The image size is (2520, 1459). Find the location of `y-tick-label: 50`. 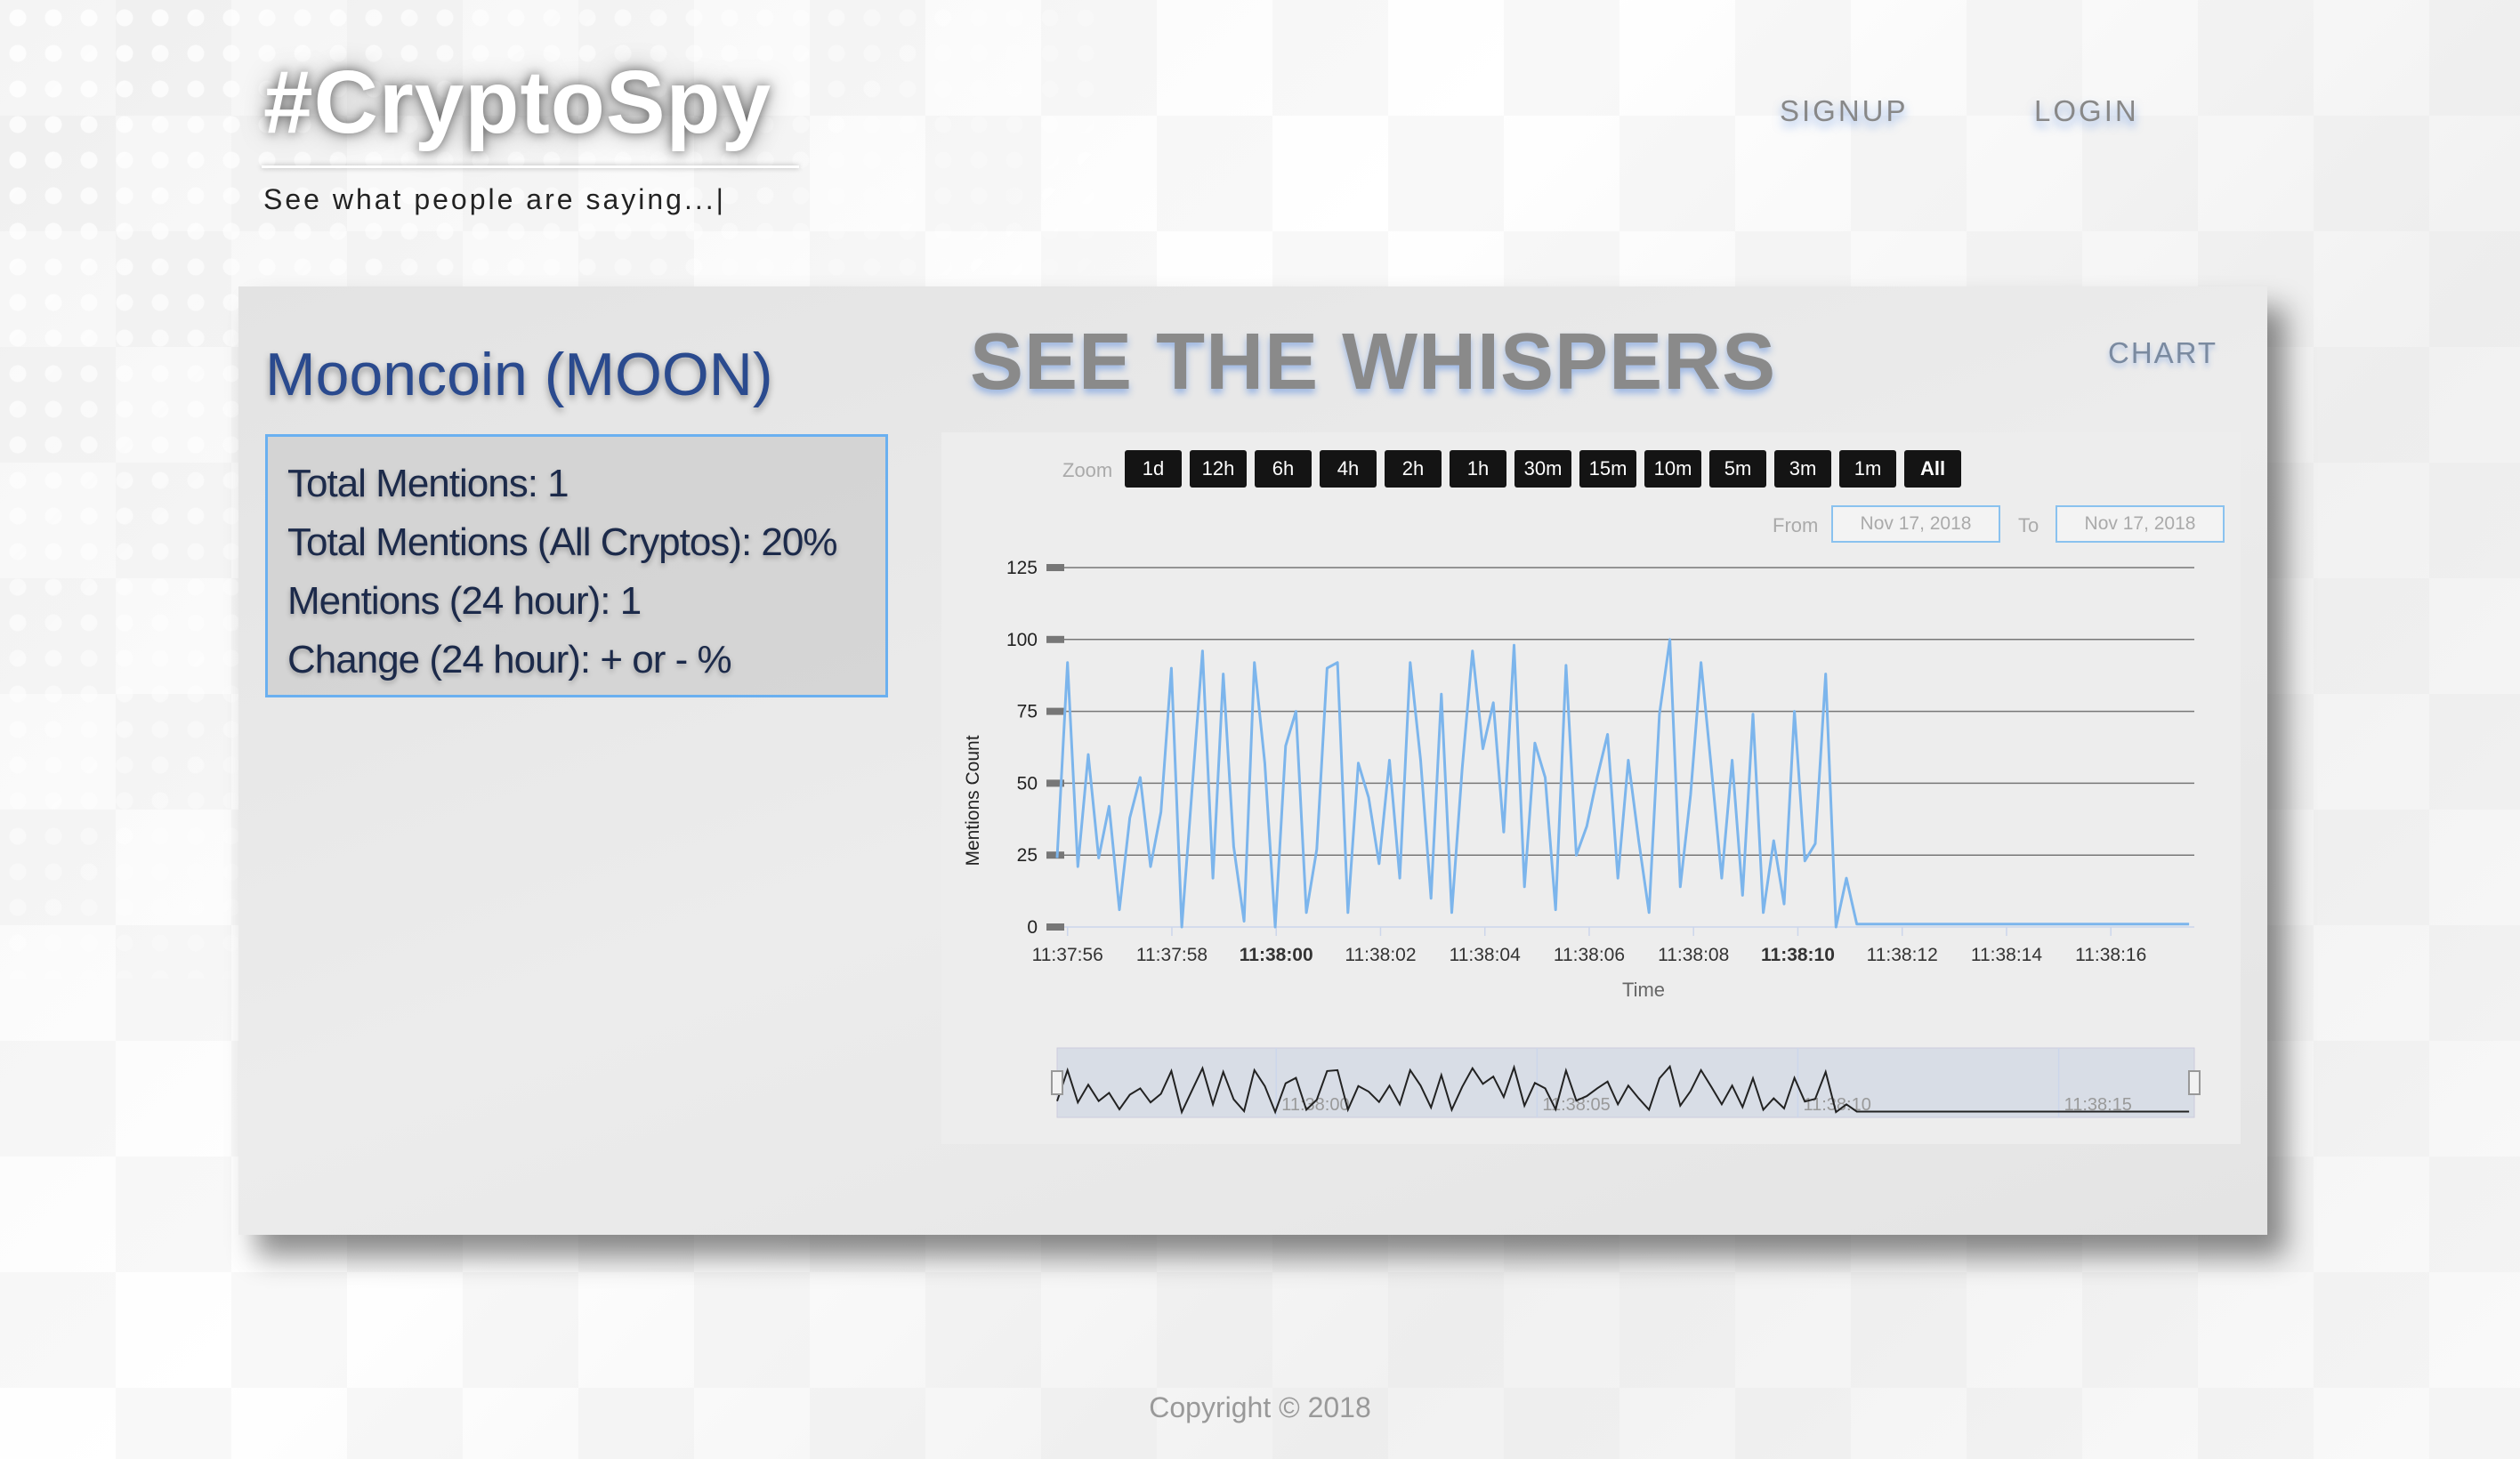

y-tick-label: 50 is located at coordinates (1027, 783).